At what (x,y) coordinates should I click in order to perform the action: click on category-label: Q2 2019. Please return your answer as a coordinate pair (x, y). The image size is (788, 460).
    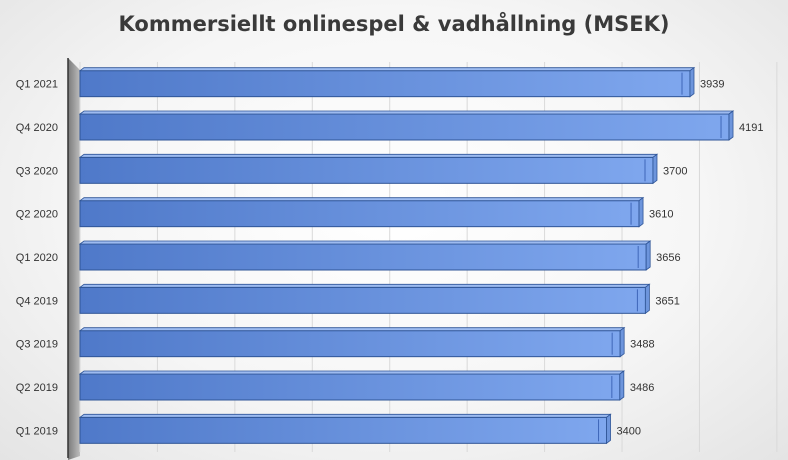
    Looking at the image, I should click on (37, 388).